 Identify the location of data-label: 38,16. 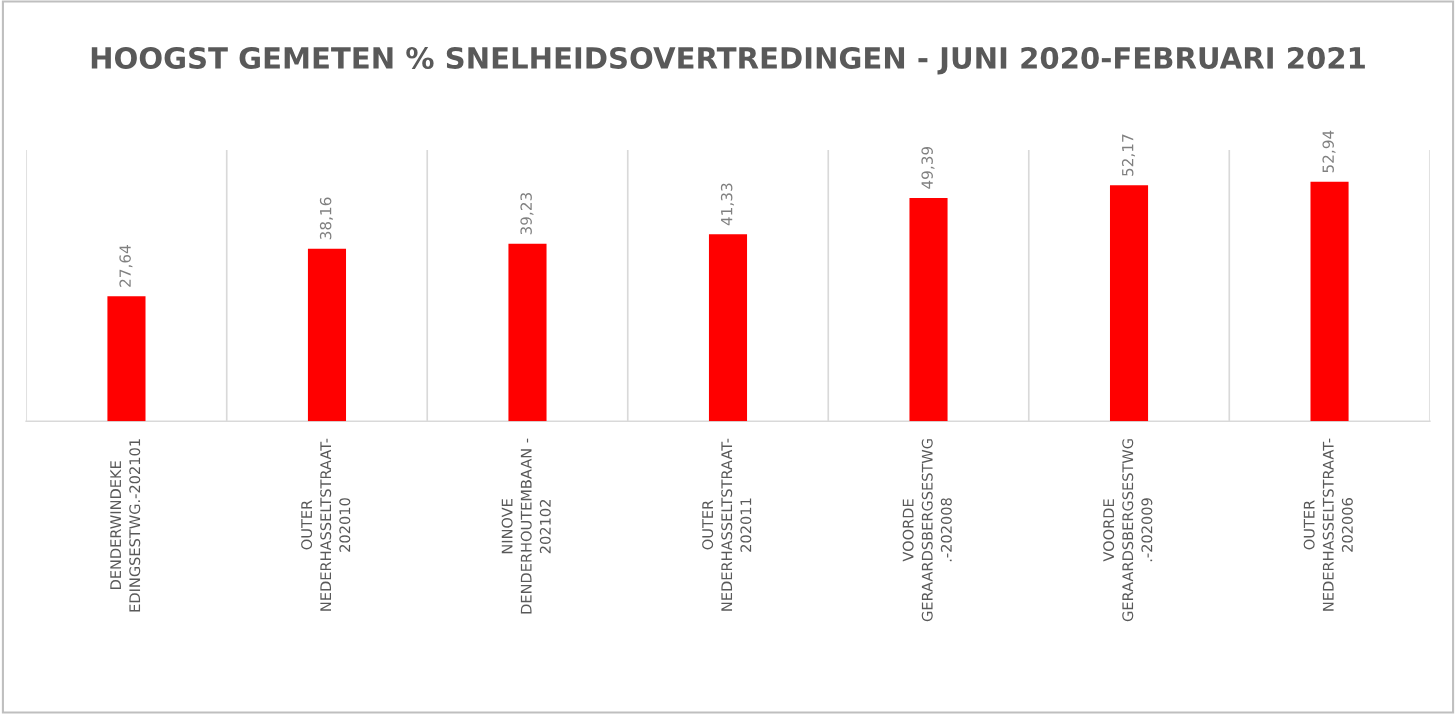
(326, 218).